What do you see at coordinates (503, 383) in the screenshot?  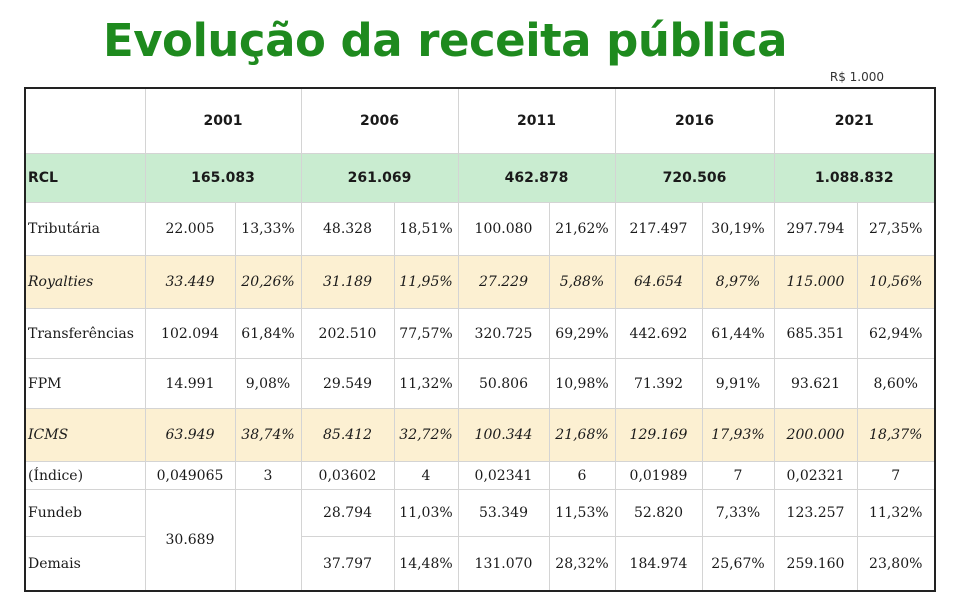 I see `table-cell: 50.806` at bounding box center [503, 383].